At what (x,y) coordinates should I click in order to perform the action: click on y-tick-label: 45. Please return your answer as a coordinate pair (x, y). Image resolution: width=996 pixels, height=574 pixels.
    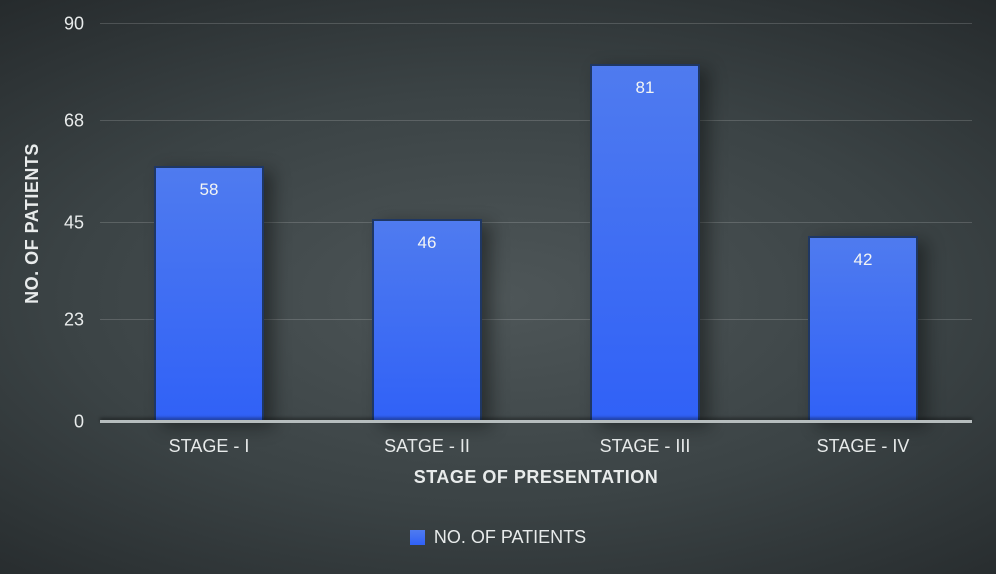
    Looking at the image, I should click on (73, 222).